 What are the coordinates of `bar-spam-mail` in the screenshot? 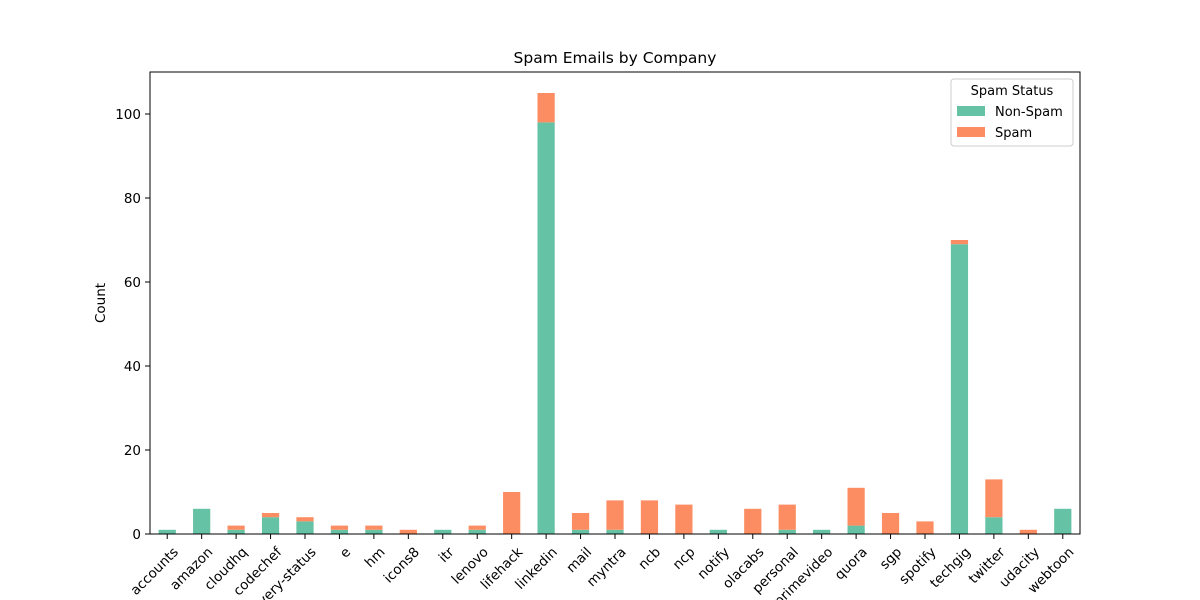 It's located at (580, 521).